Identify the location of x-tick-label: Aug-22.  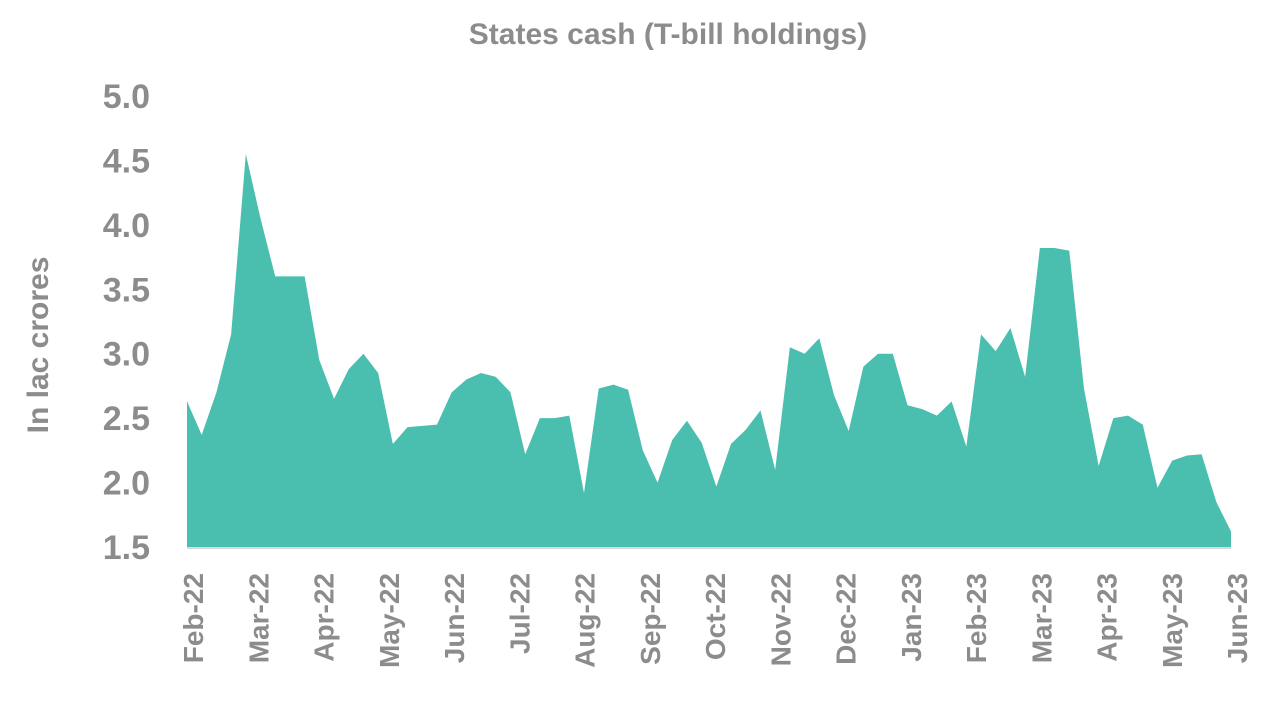
(585, 620).